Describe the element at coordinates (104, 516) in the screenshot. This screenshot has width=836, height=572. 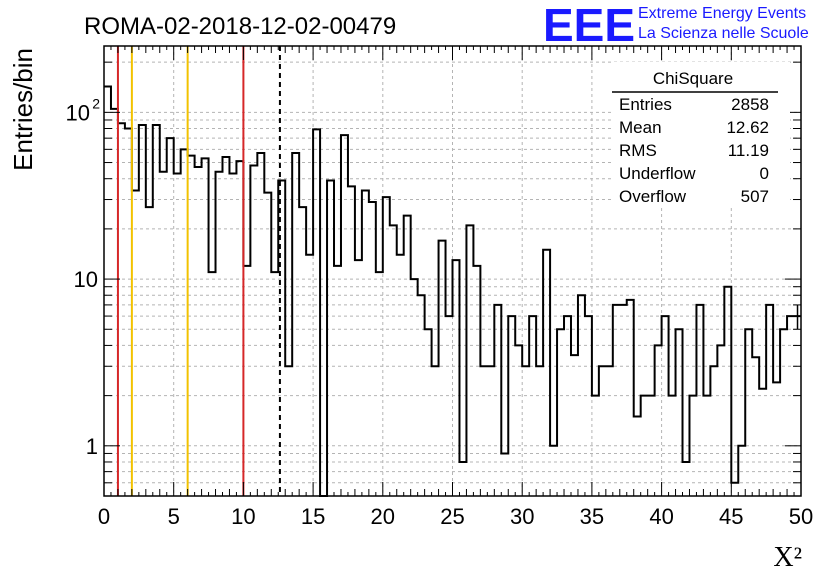
I see `x-tick-label: 0` at that location.